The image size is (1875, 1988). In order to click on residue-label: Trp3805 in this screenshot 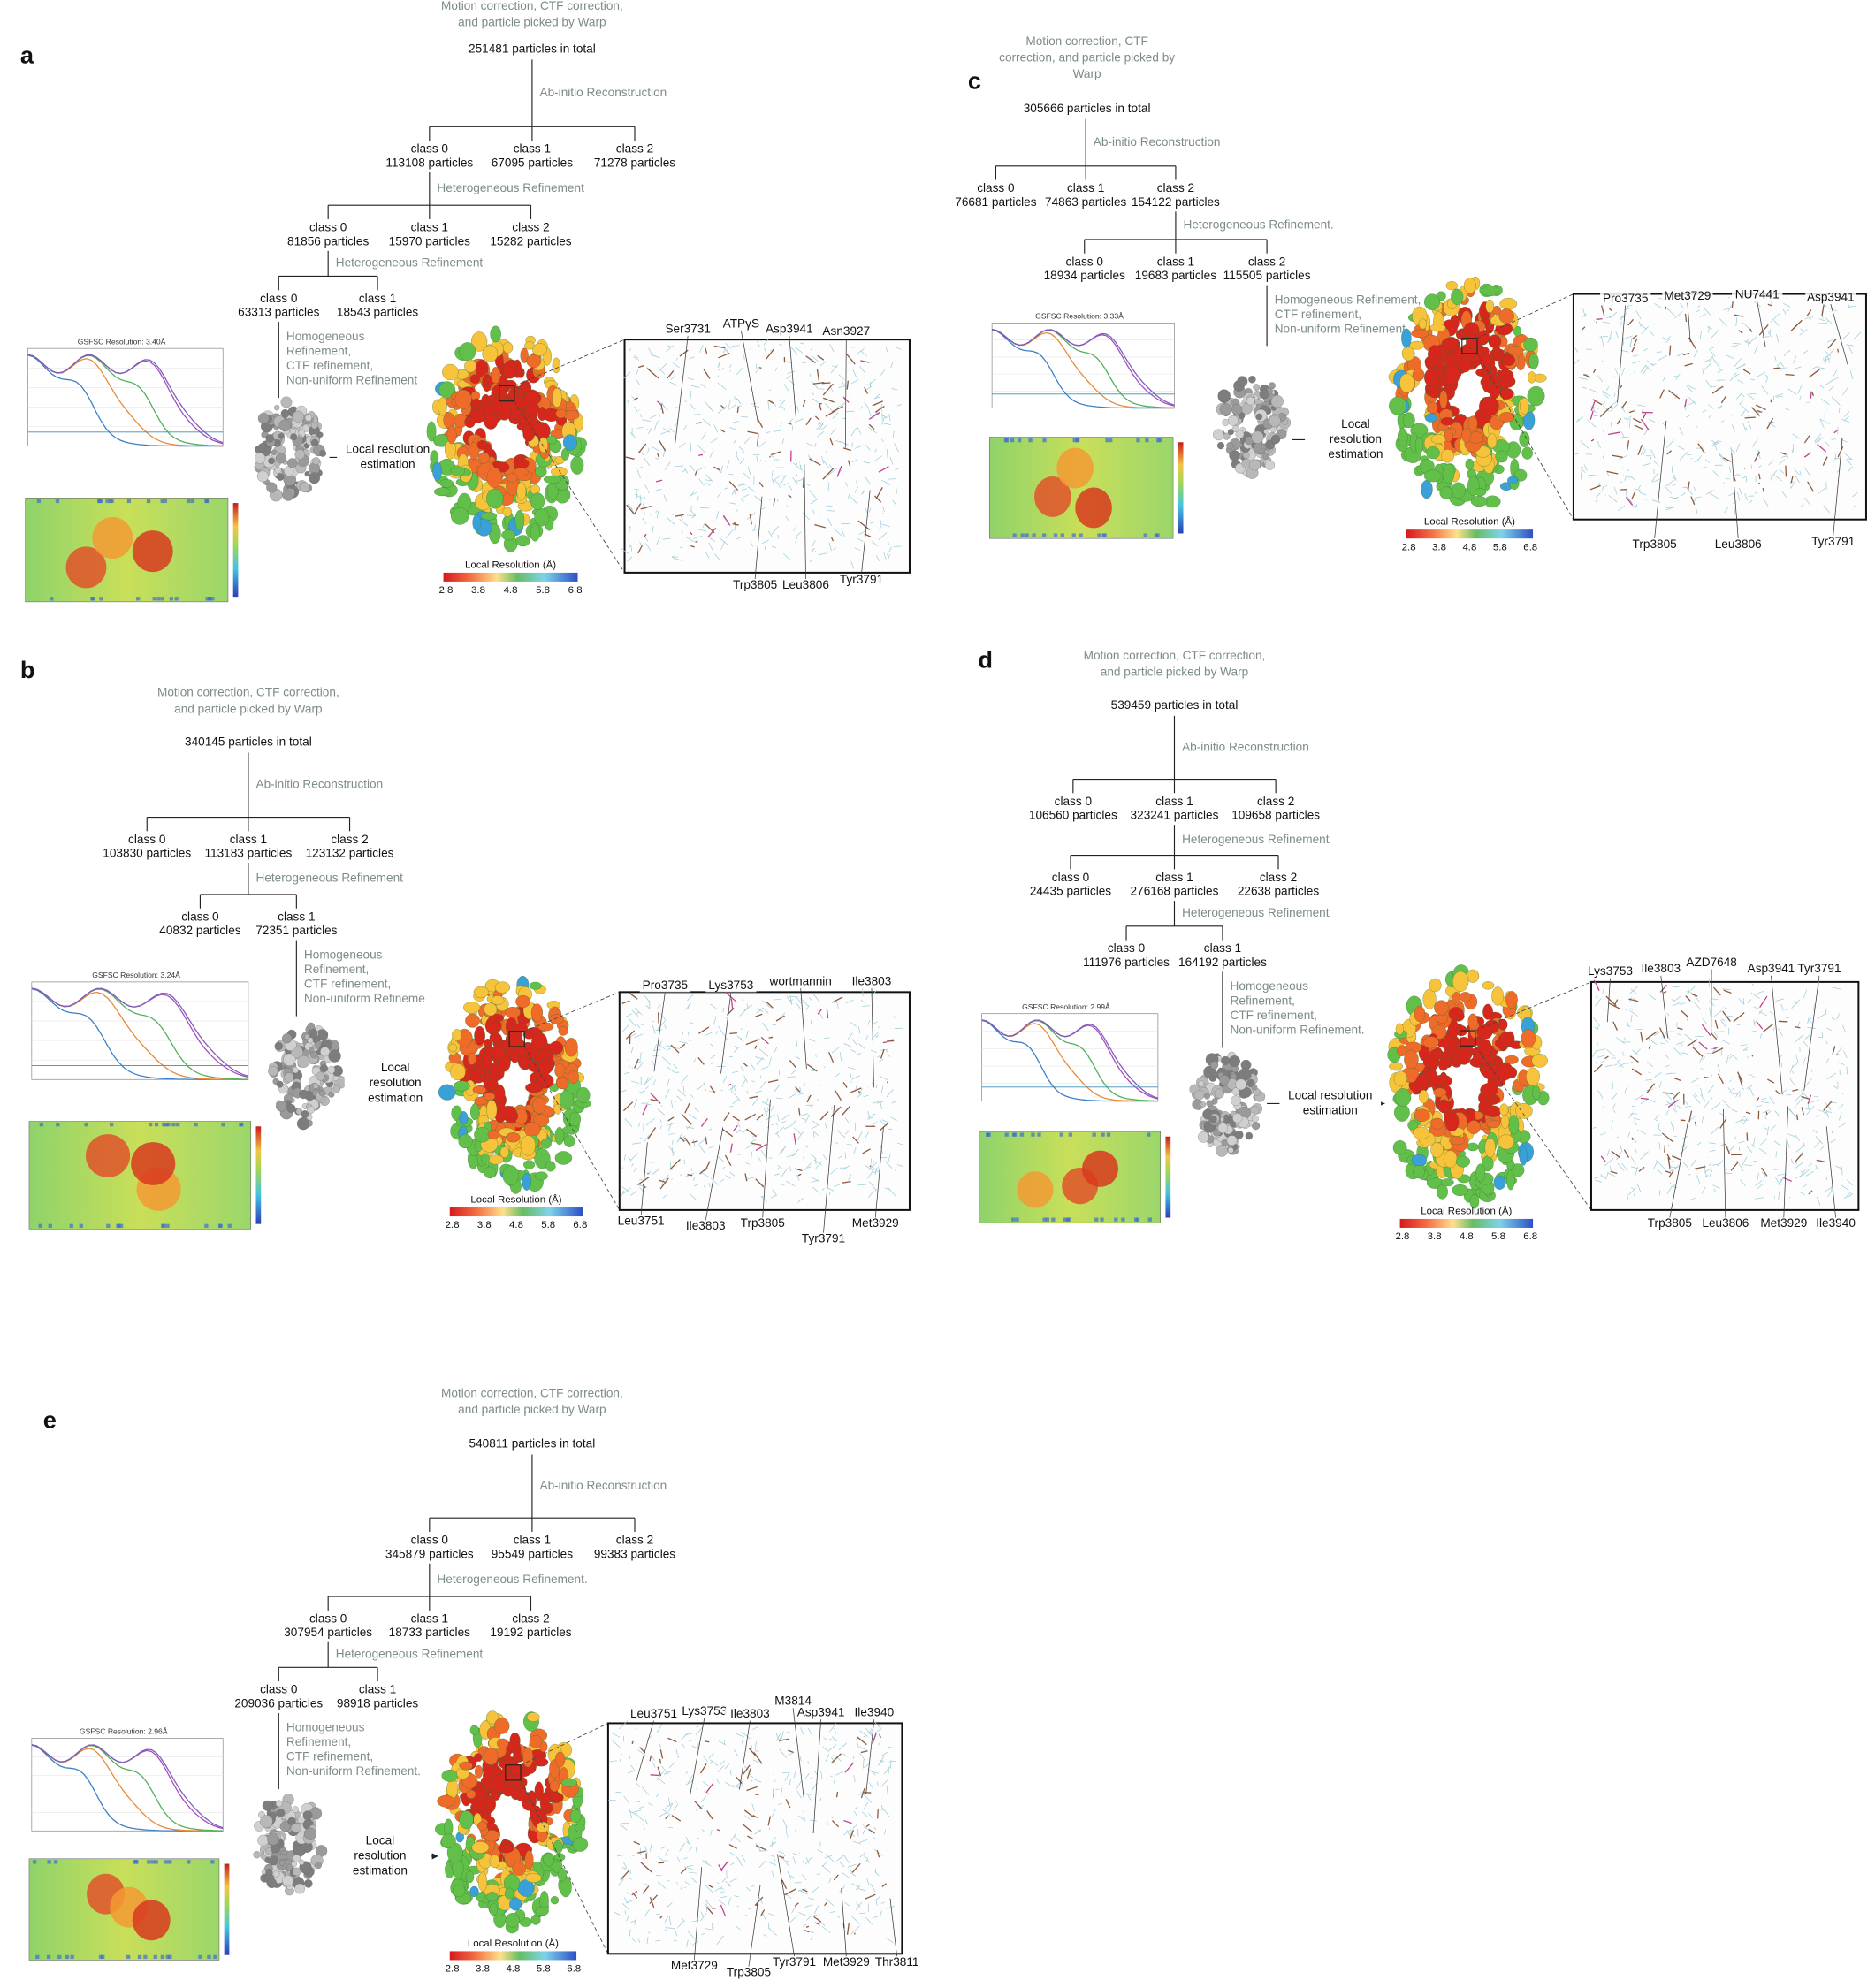, I will do `click(1670, 1223)`.